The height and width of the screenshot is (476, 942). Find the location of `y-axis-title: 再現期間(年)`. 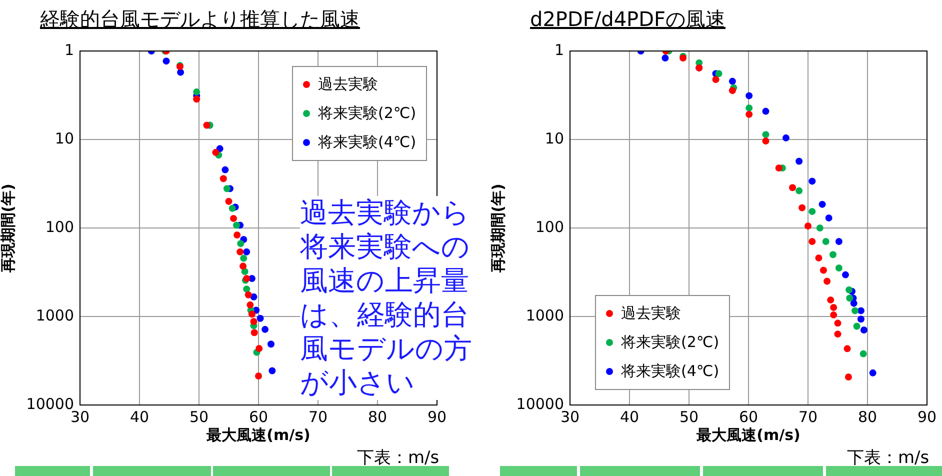

y-axis-title: 再現期間(年) is located at coordinates (8, 229).